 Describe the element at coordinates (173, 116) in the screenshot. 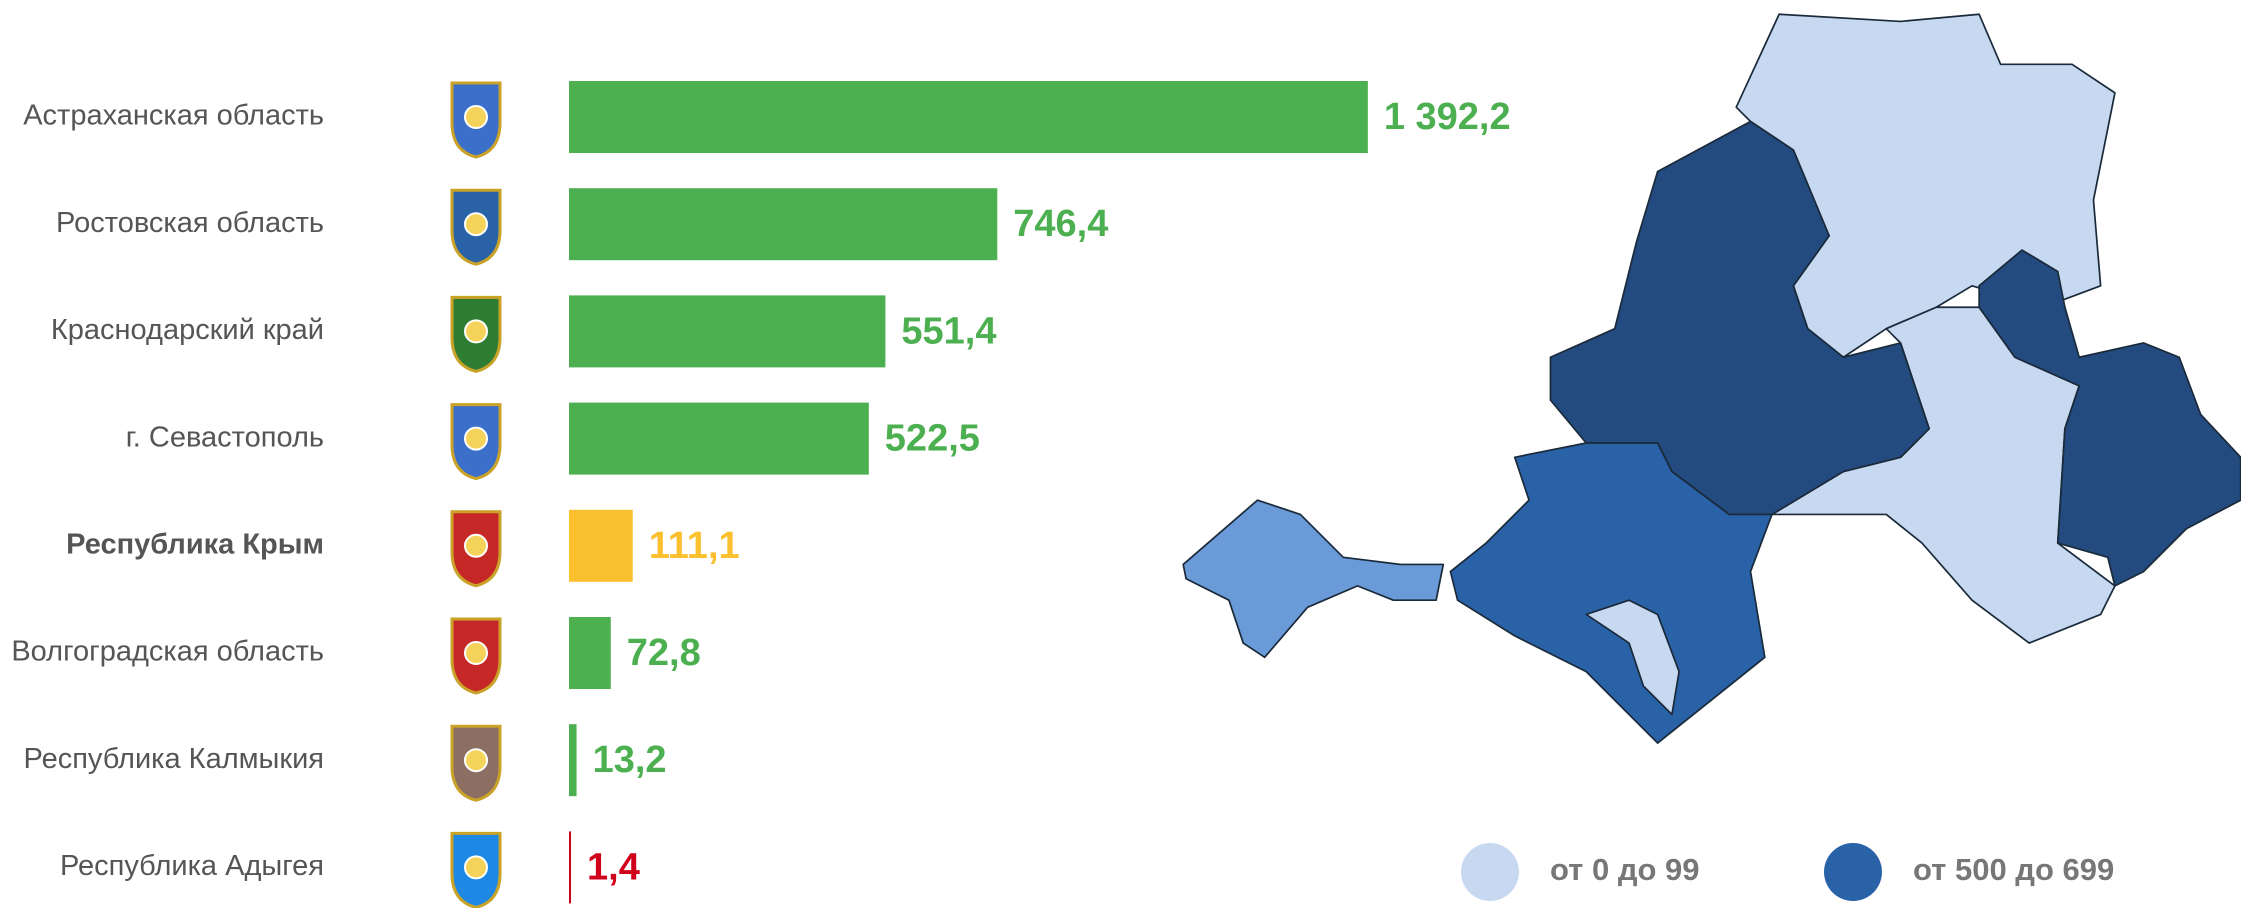

I see `category-label: Астраханская область` at that location.